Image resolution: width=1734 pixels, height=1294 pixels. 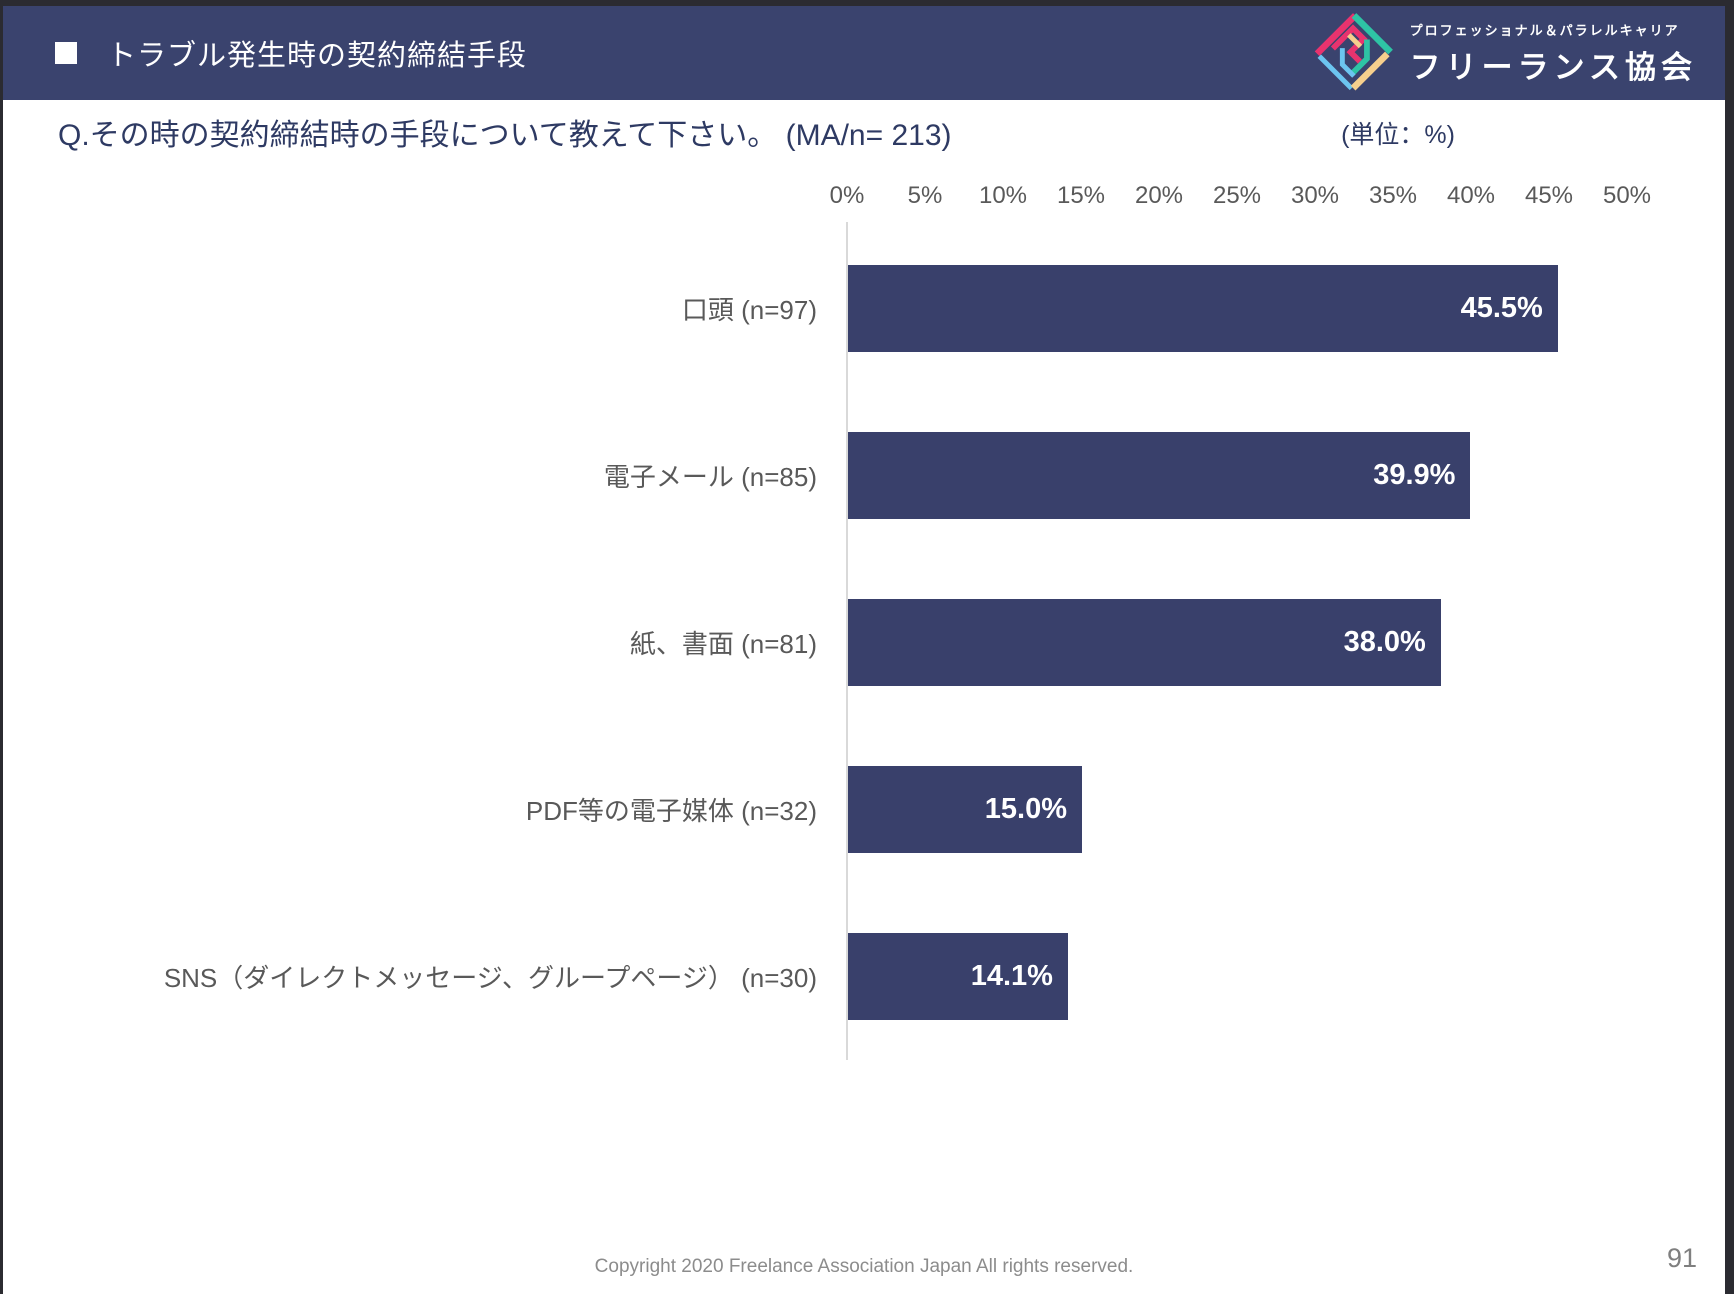 I want to click on chart-row: 紙、書面 (n=81) 38.0%, so click(x=864, y=642).